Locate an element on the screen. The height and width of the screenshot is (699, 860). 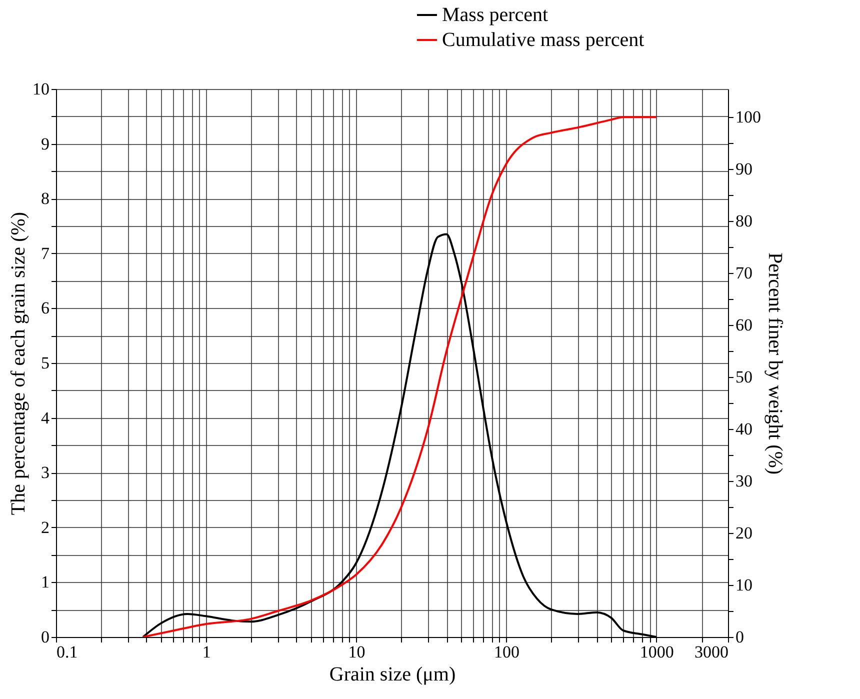
y2-tick-label: 0 is located at coordinates (740, 637).